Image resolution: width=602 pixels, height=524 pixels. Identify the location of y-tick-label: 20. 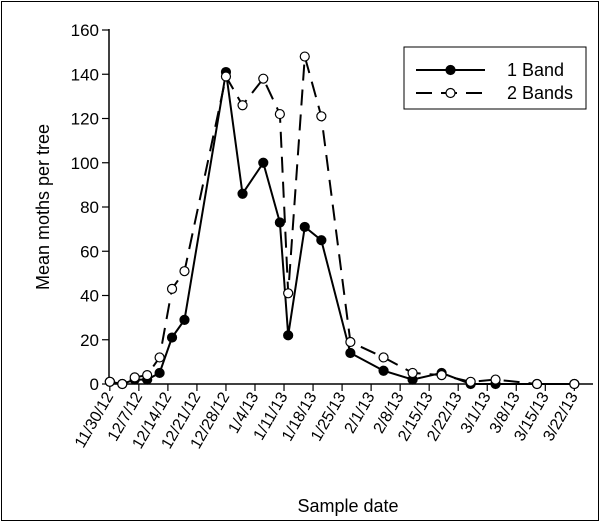
(89, 340).